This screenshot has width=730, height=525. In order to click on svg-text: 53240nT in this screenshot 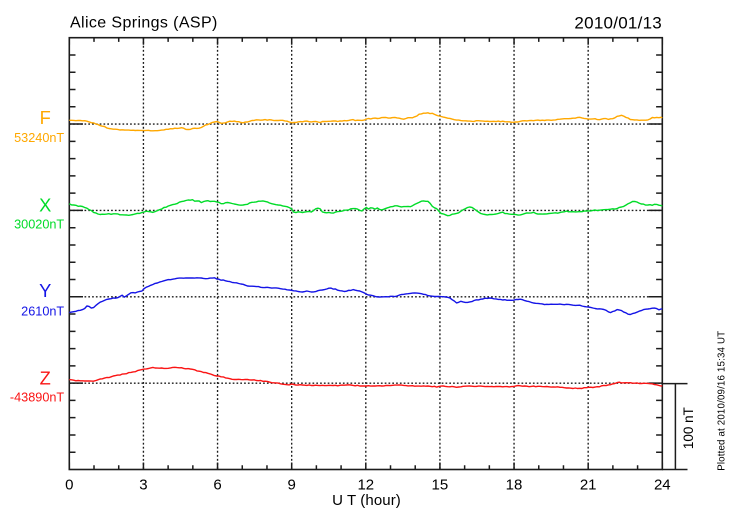, I will do `click(39, 138)`.